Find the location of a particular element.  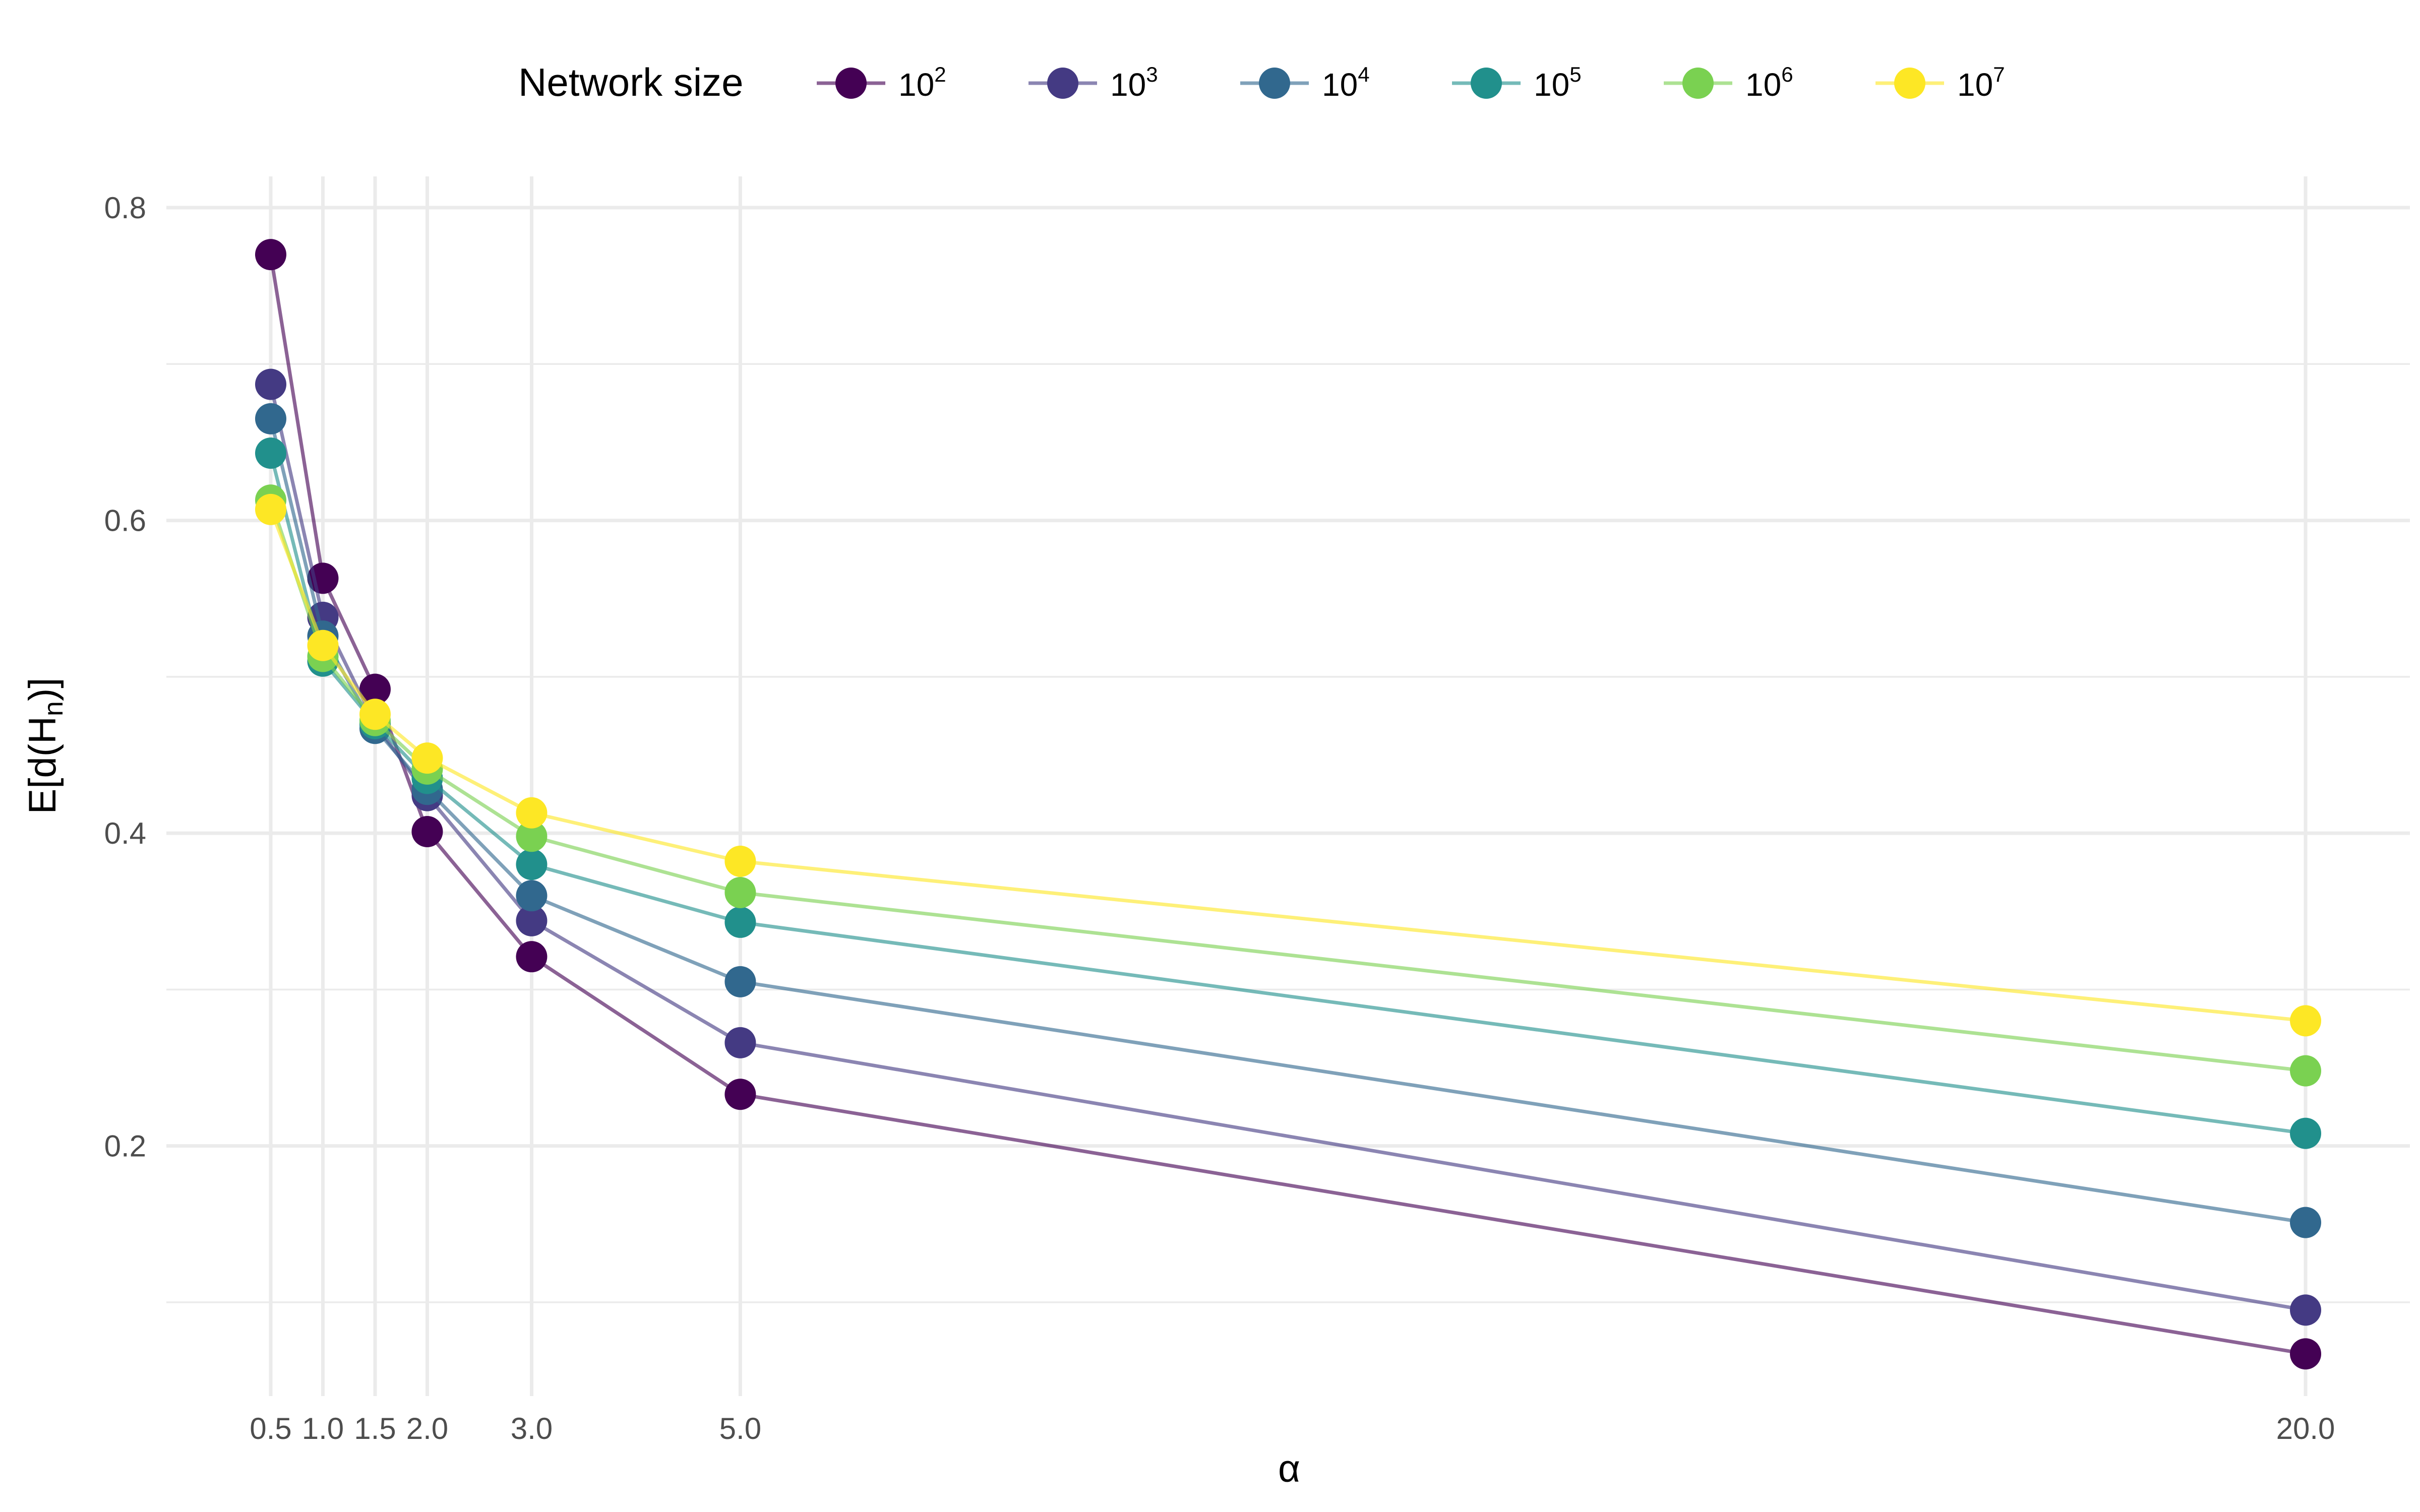

legend-item-4: 104 is located at coordinates (1305, 83).